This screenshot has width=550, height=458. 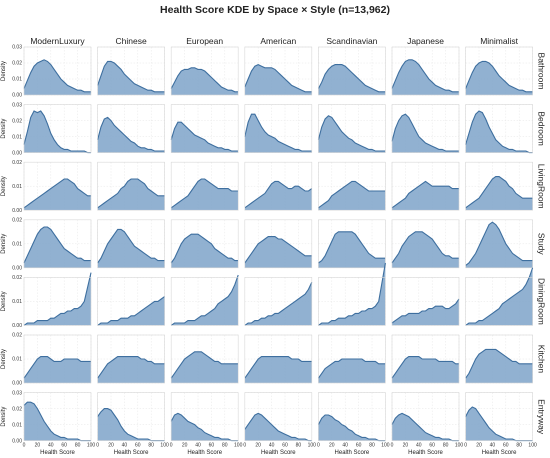 I want to click on panel-diningroom-japanese, so click(x=425, y=301).